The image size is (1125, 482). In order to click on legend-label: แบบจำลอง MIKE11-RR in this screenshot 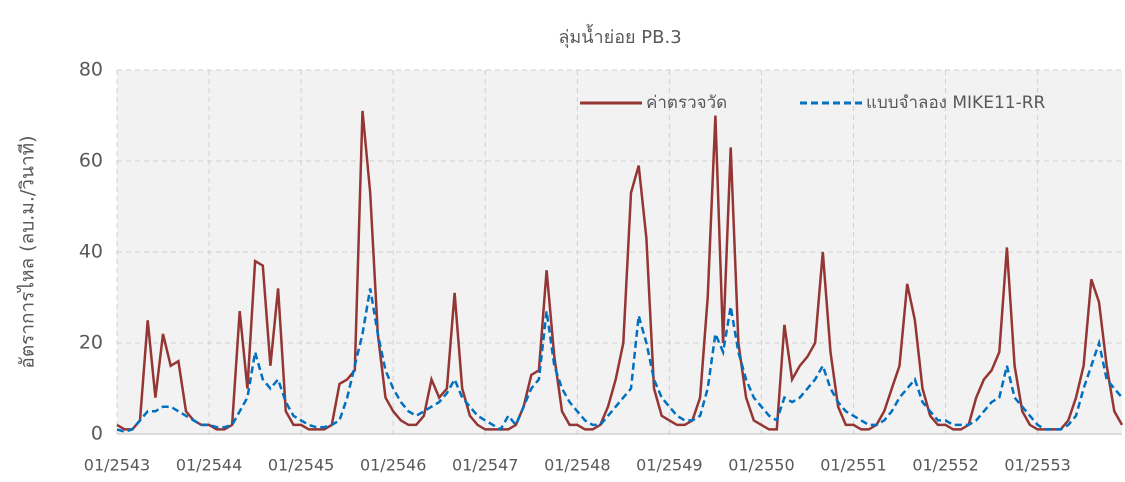, I will do `click(956, 103)`.